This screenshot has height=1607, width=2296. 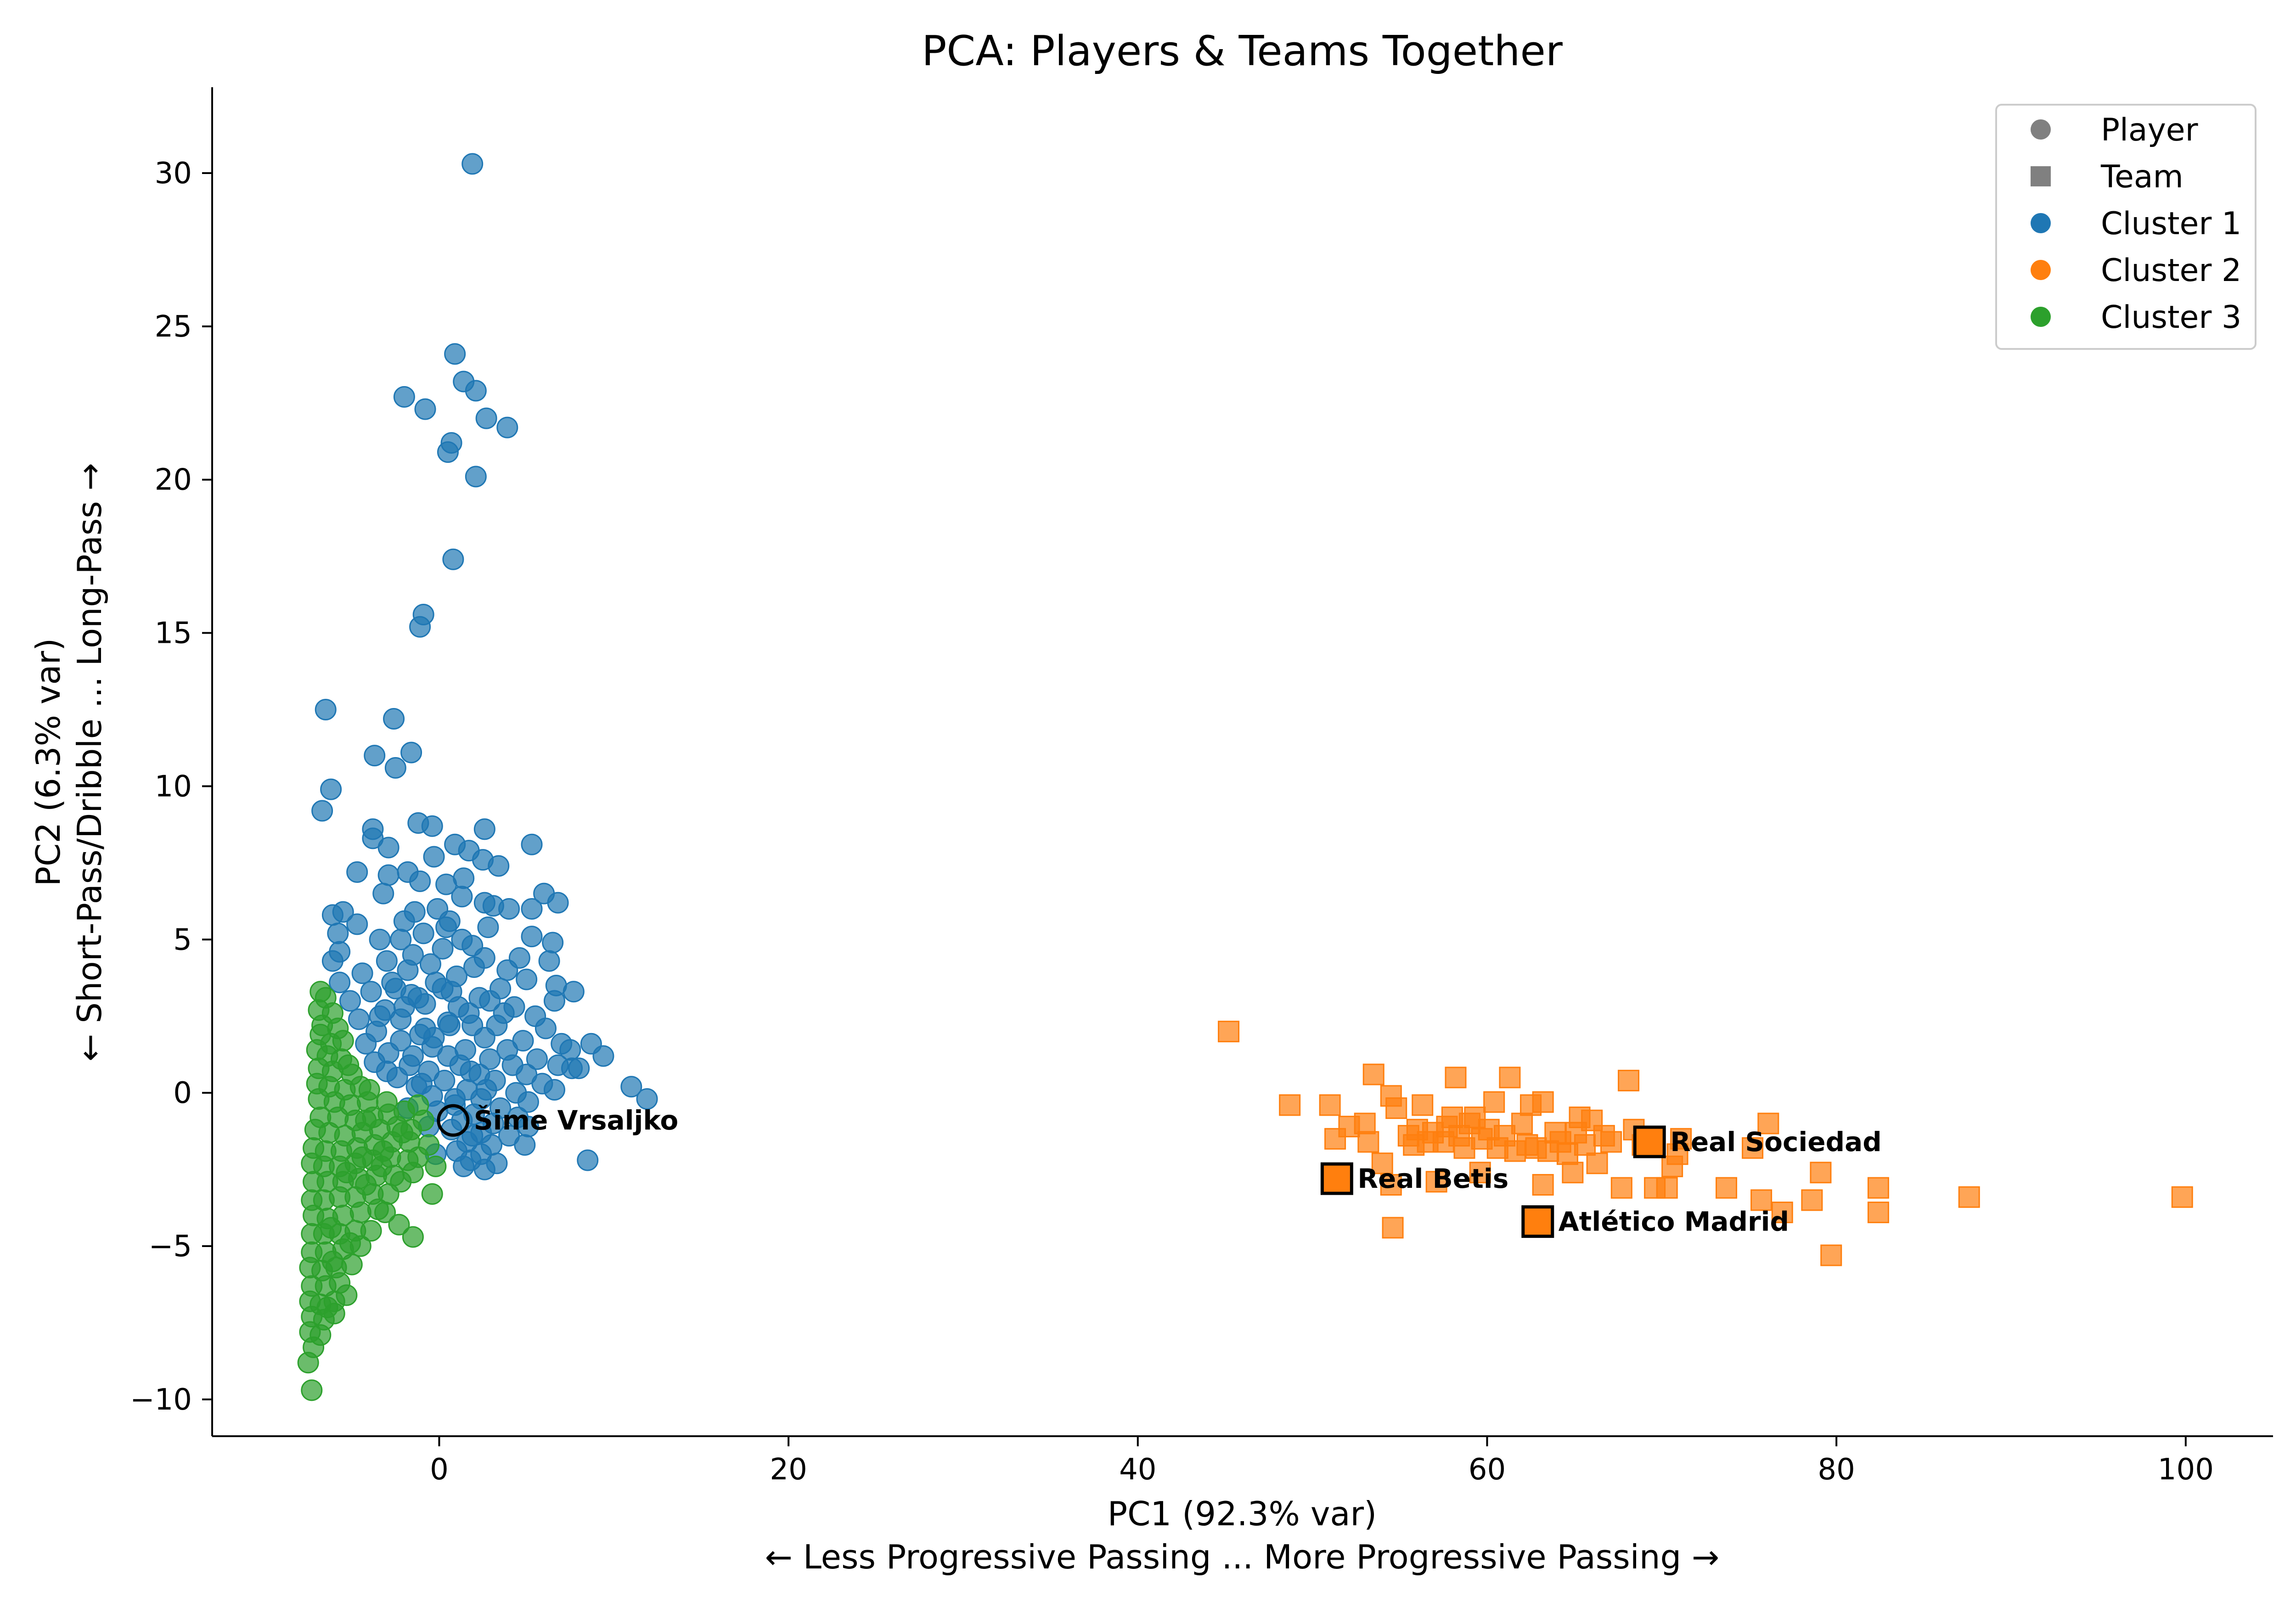 I want to click on x-tick-label: 20, so click(x=789, y=1470).